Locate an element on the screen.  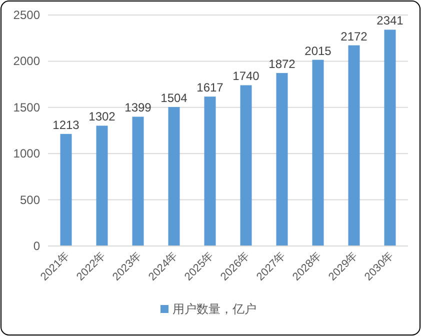
y-tick-label: 0 is located at coordinates (36, 246).